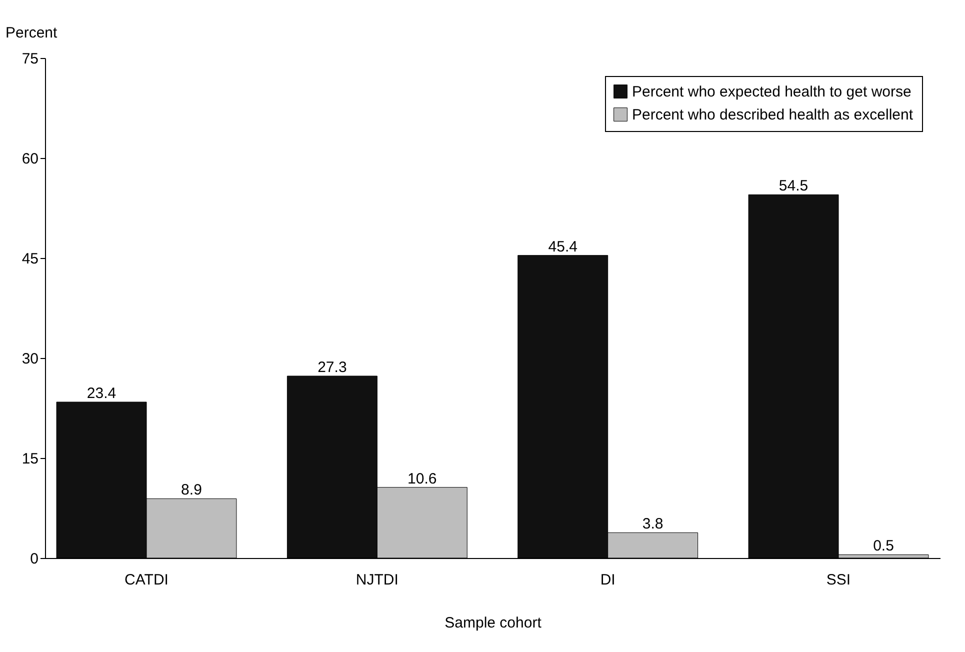 Image resolution: width=965 pixels, height=652 pixels. What do you see at coordinates (838, 580) in the screenshot?
I see `x-tick-label: SSI` at bounding box center [838, 580].